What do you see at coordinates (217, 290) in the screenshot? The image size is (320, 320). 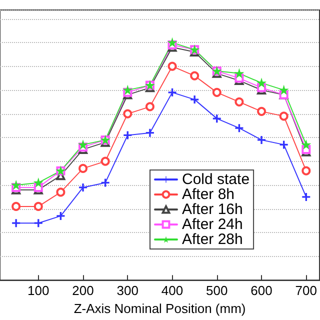 I see `x-tick-label: 500` at bounding box center [217, 290].